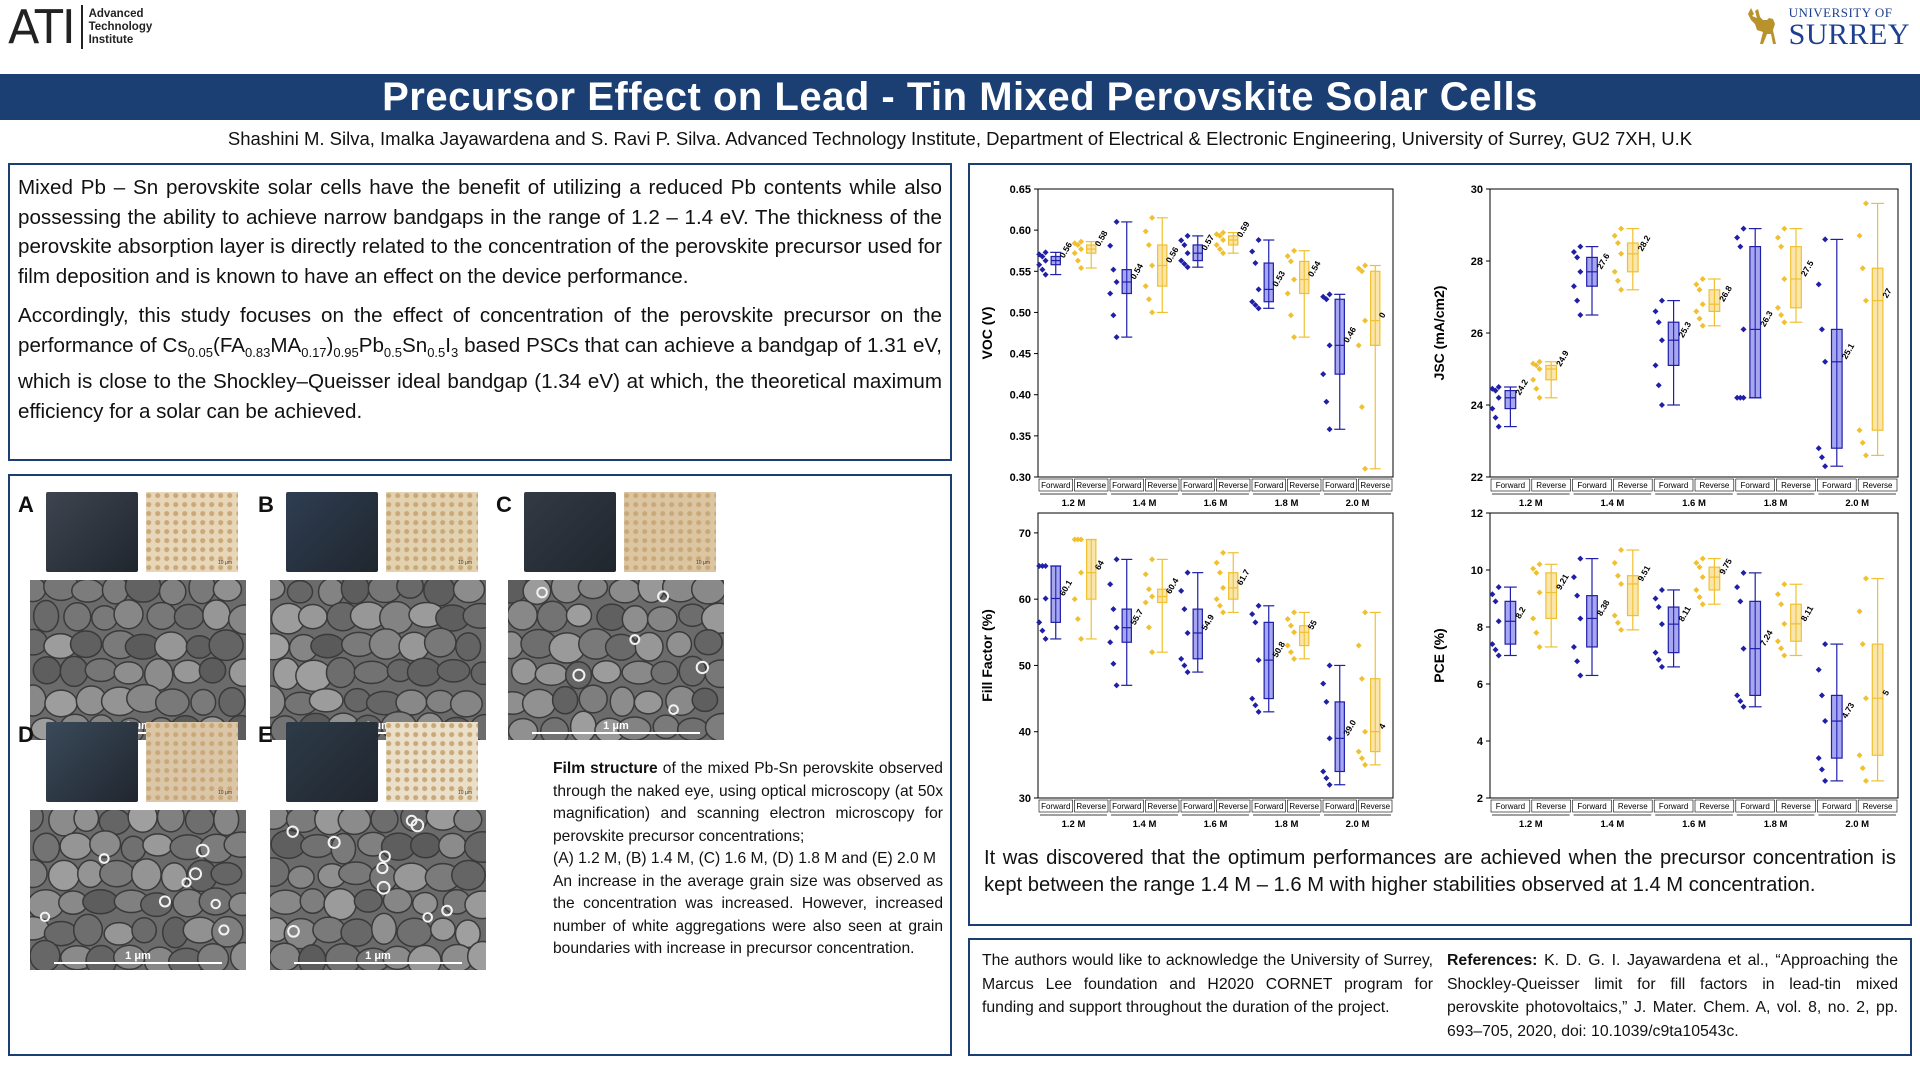  I want to click on y-tick-label: 26, so click(1477, 334).